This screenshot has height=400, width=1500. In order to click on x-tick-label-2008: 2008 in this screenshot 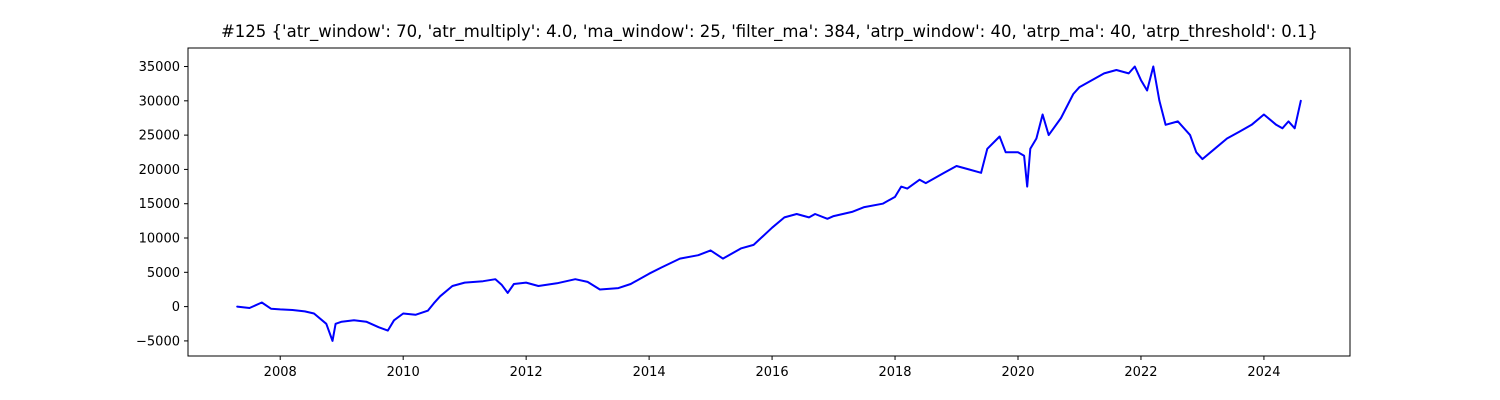, I will do `click(280, 372)`.